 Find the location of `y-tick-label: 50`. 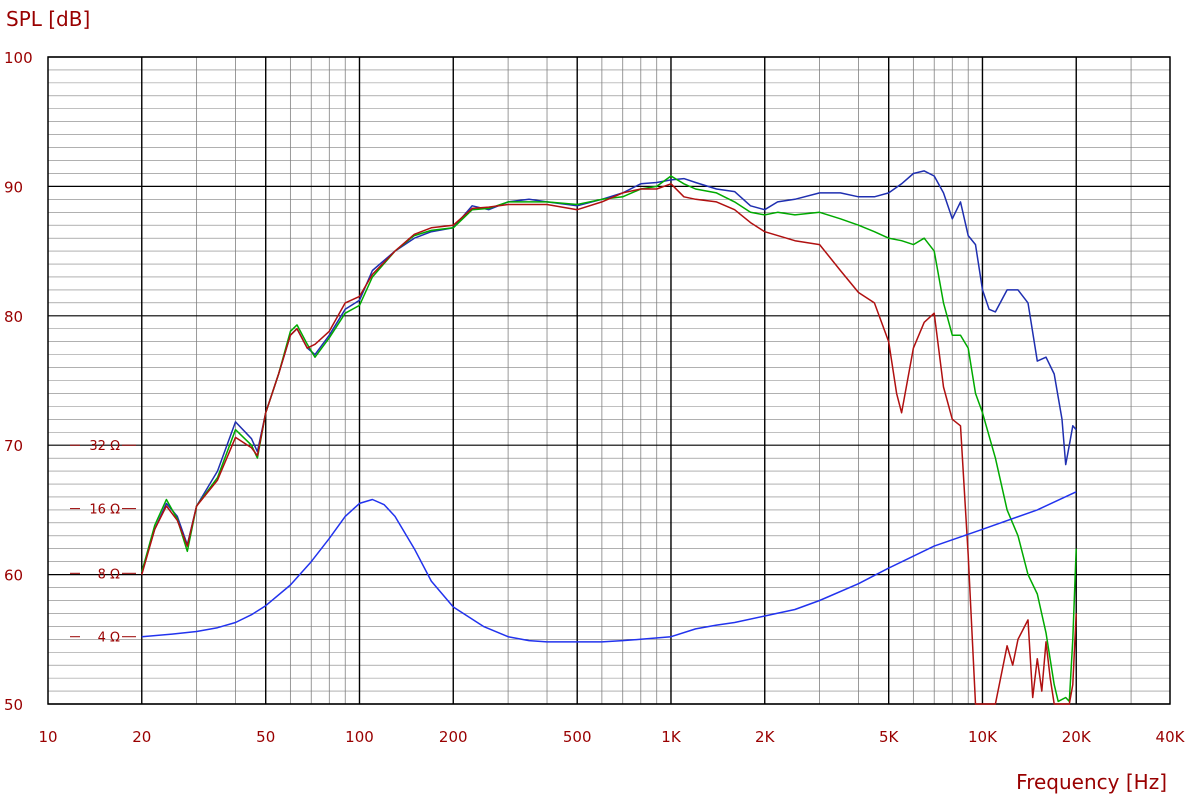

y-tick-label: 50 is located at coordinates (13, 705).